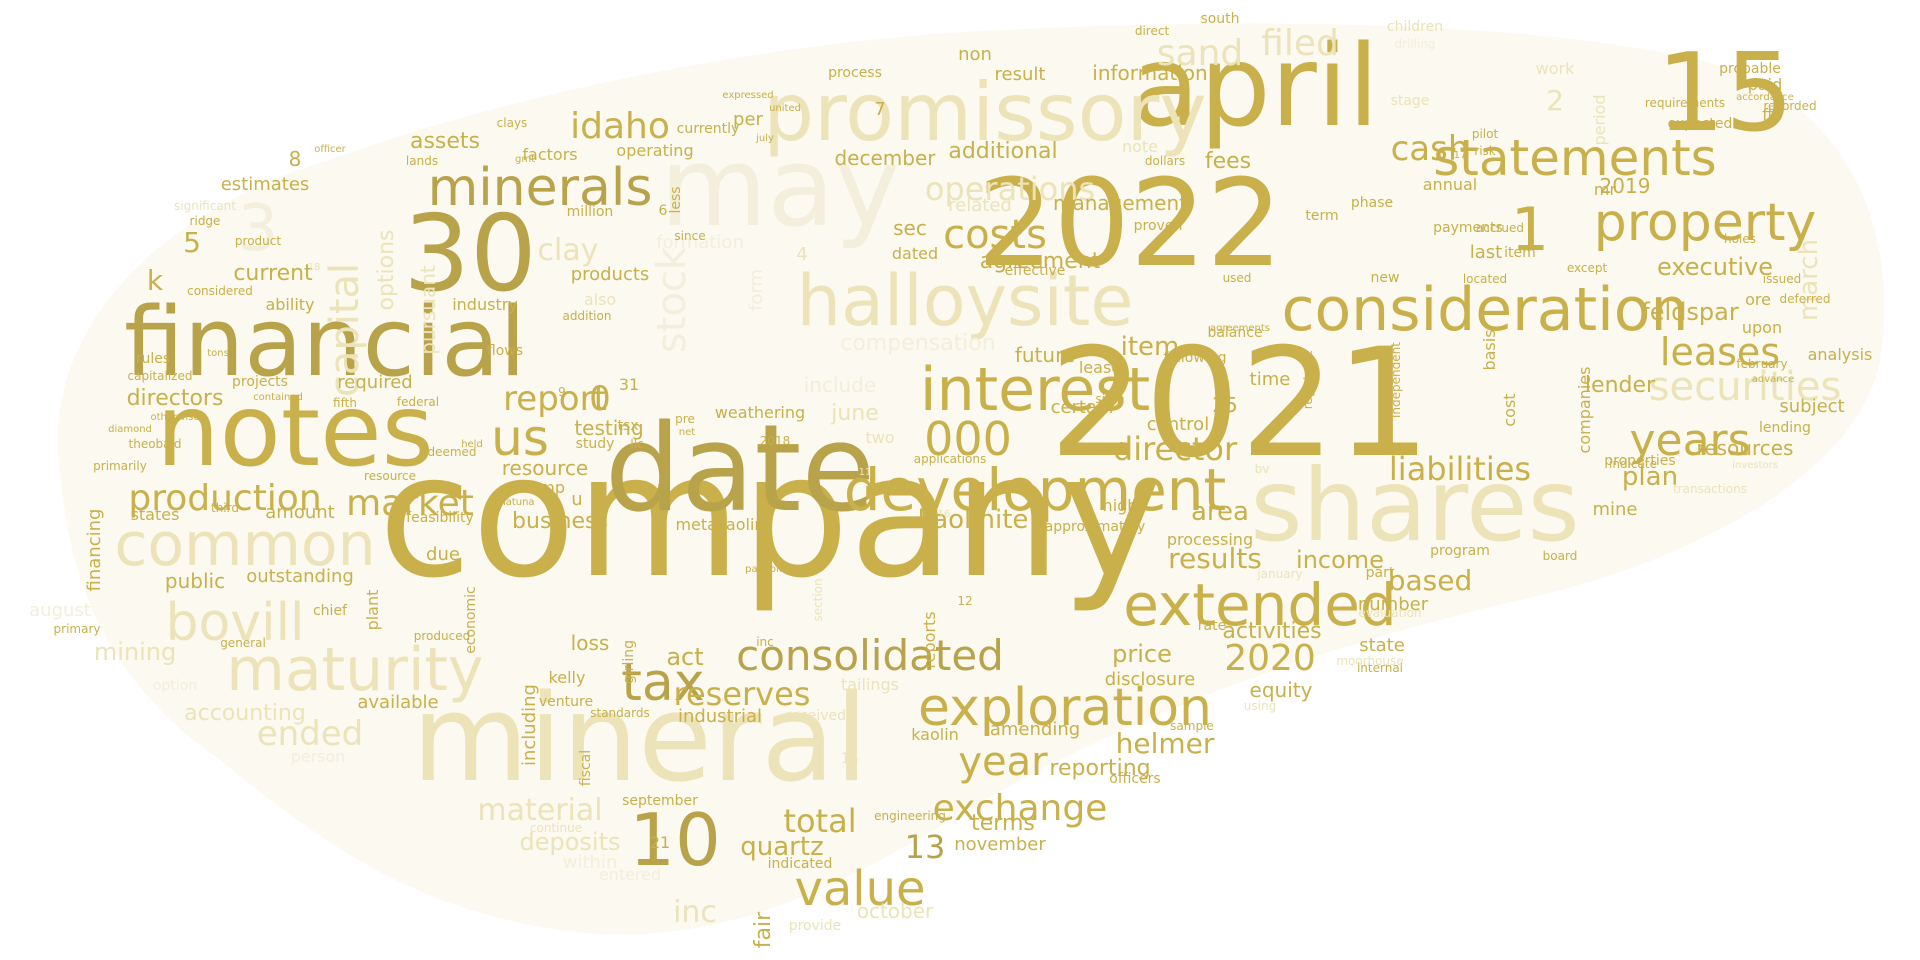 The image size is (1920, 960). Describe the element at coordinates (160, 376) in the screenshot. I see `word-cloud-word: capitalized` at that location.